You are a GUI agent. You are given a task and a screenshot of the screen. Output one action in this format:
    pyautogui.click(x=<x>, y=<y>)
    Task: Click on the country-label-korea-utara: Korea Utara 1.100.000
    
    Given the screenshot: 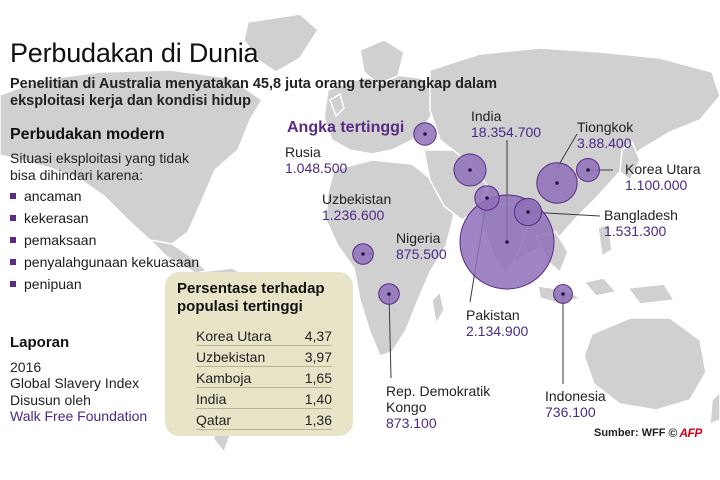 What is the action you would take?
    pyautogui.click(x=662, y=177)
    